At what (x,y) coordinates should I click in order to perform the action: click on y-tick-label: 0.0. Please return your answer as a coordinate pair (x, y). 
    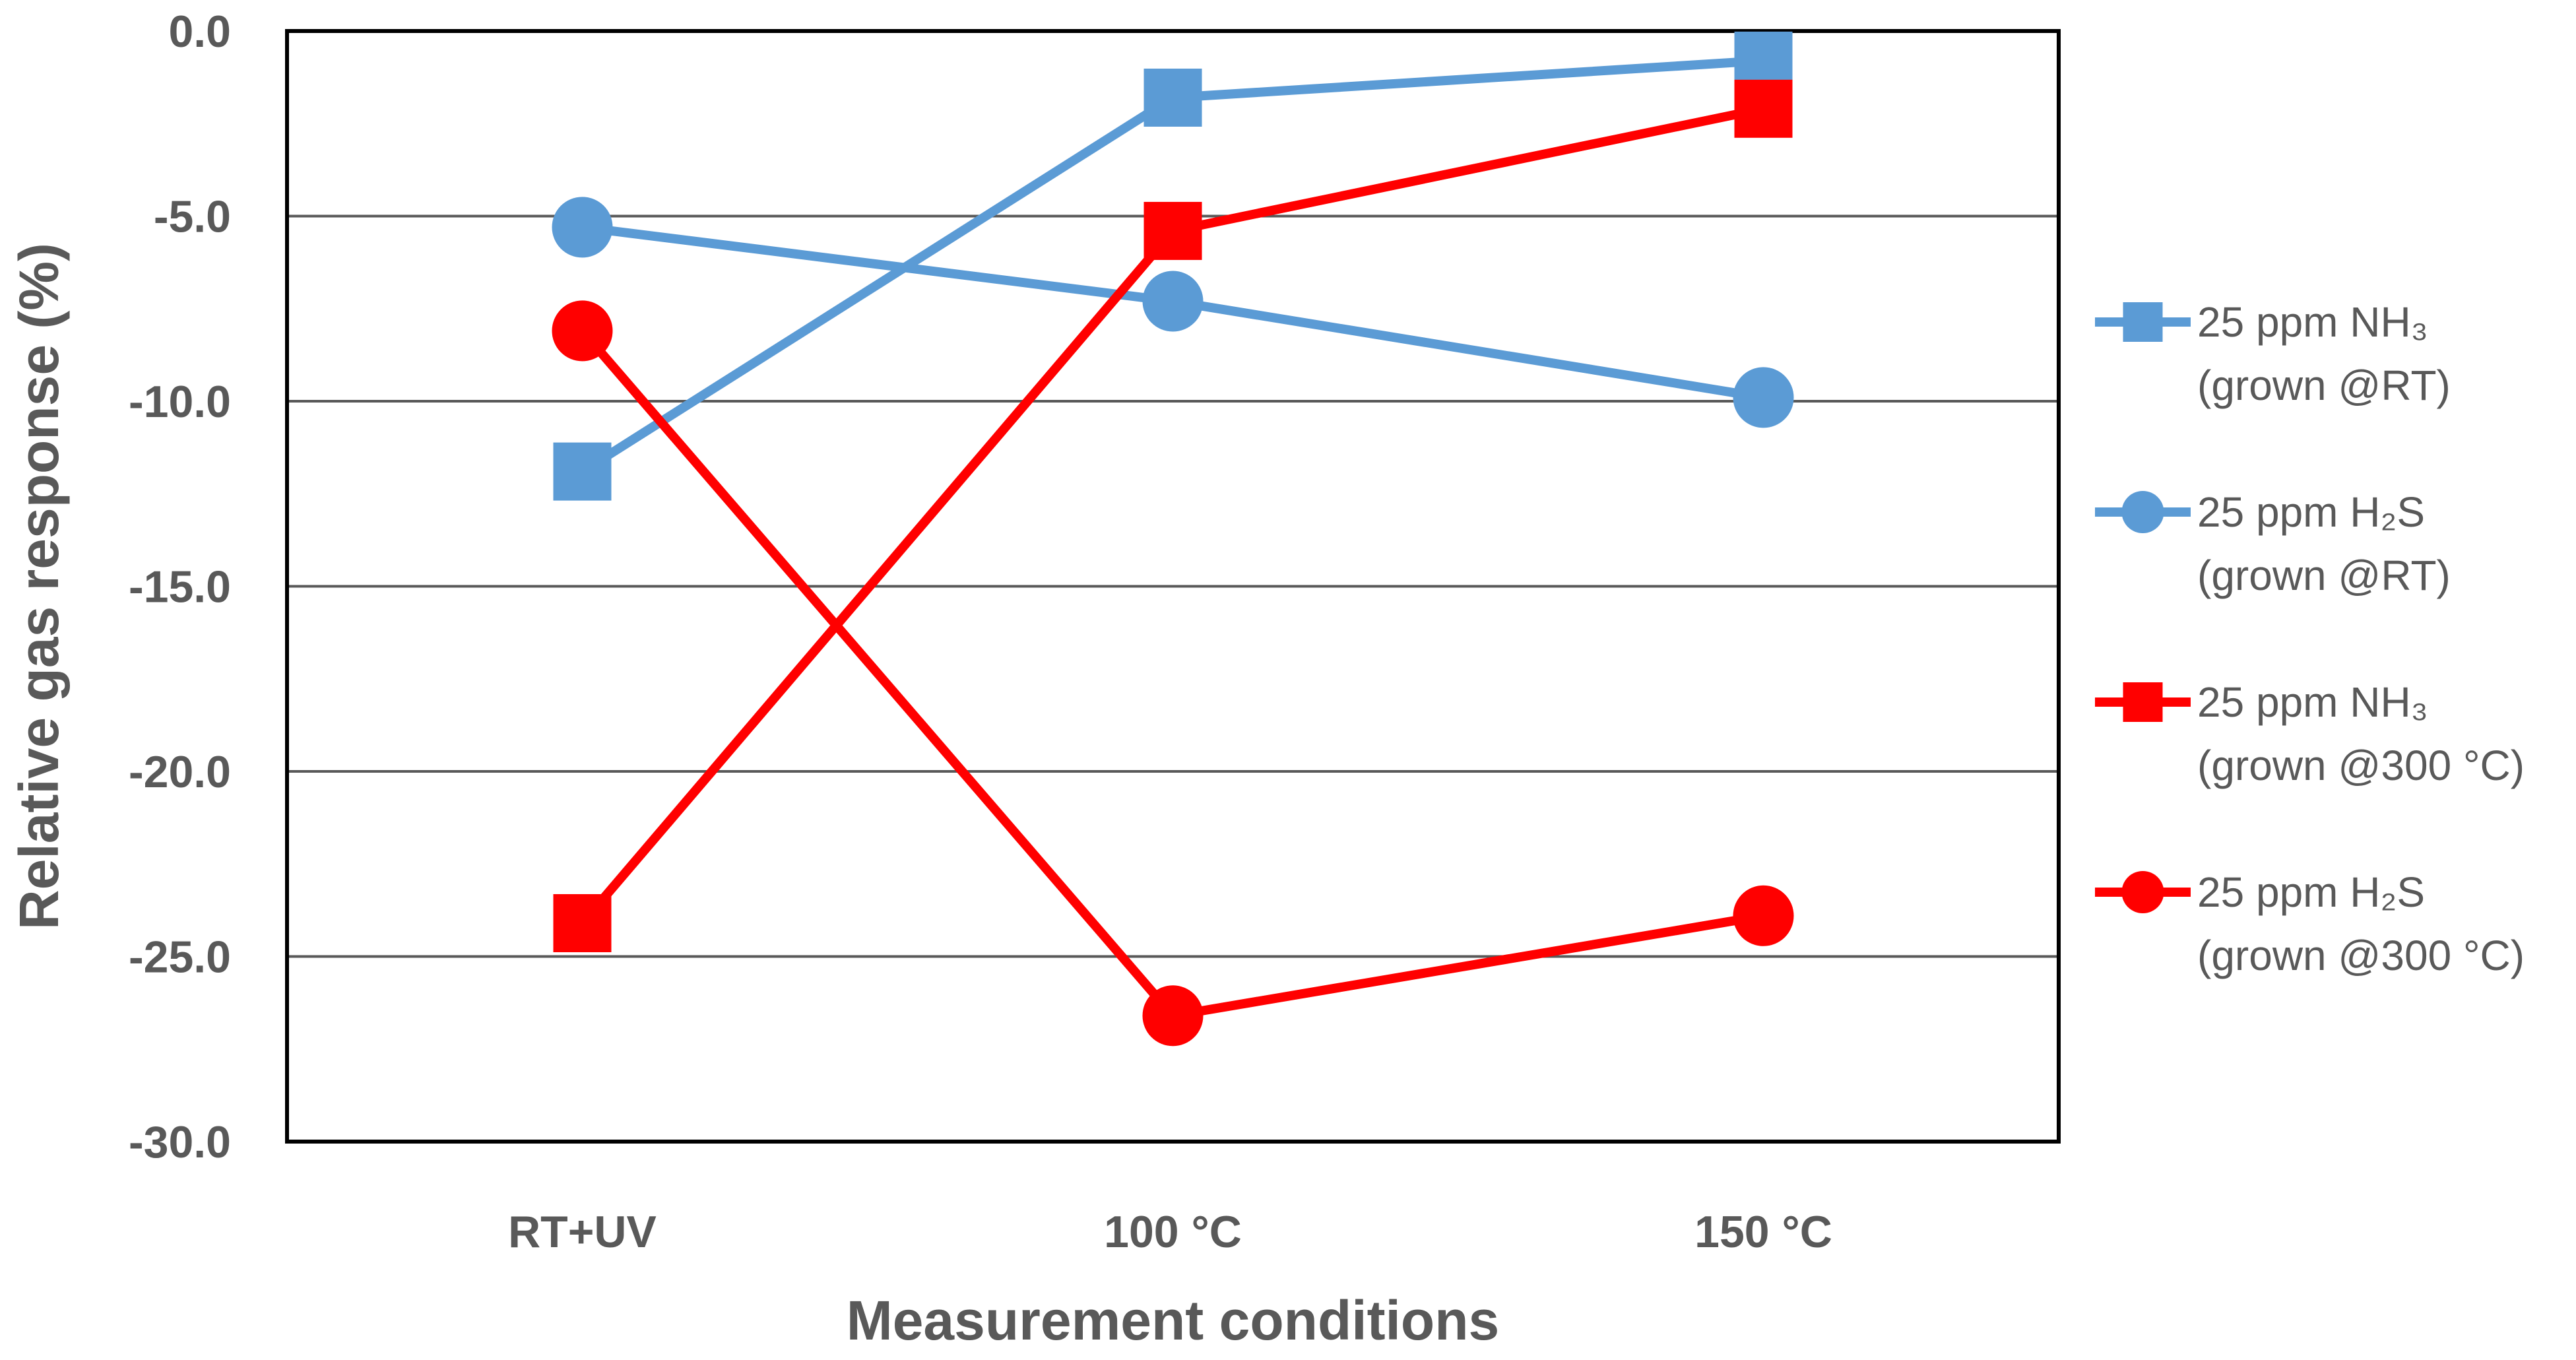
    Looking at the image, I should click on (199, 32).